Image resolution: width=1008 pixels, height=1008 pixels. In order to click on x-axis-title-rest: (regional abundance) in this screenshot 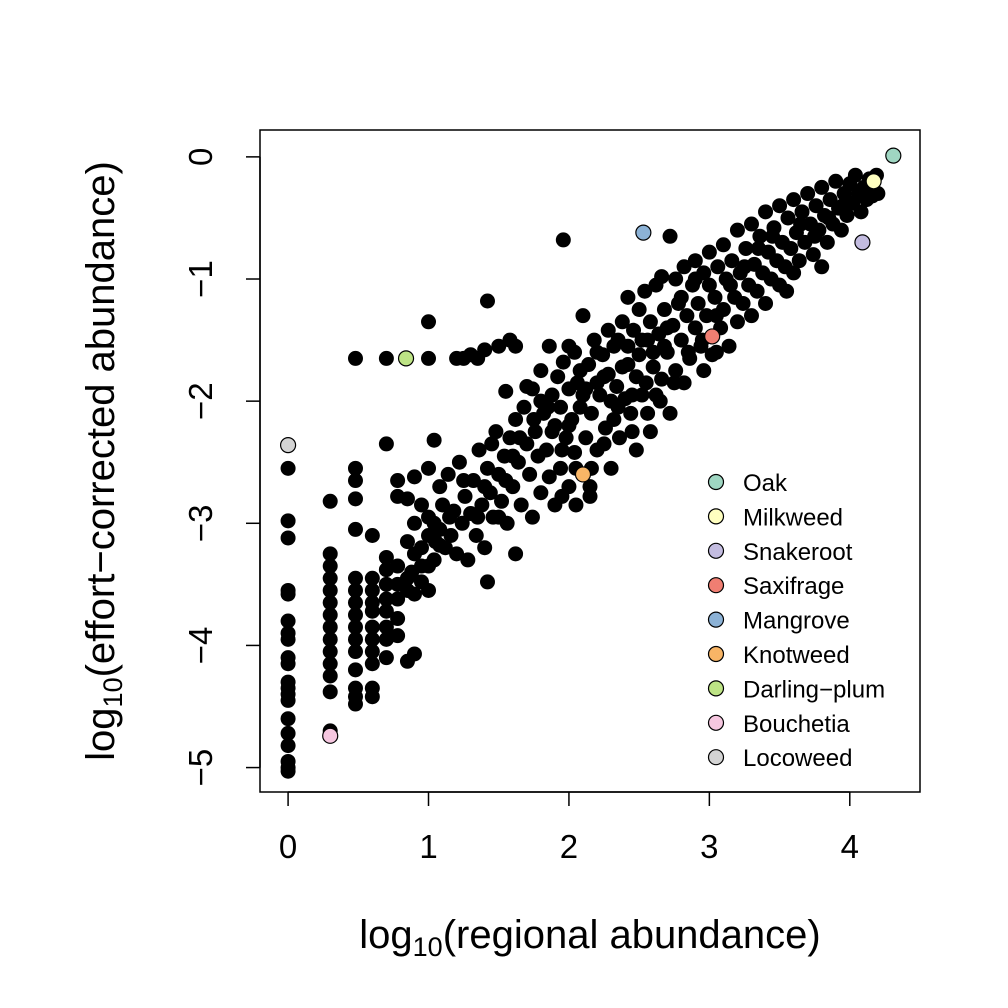, I will do `click(632, 935)`.